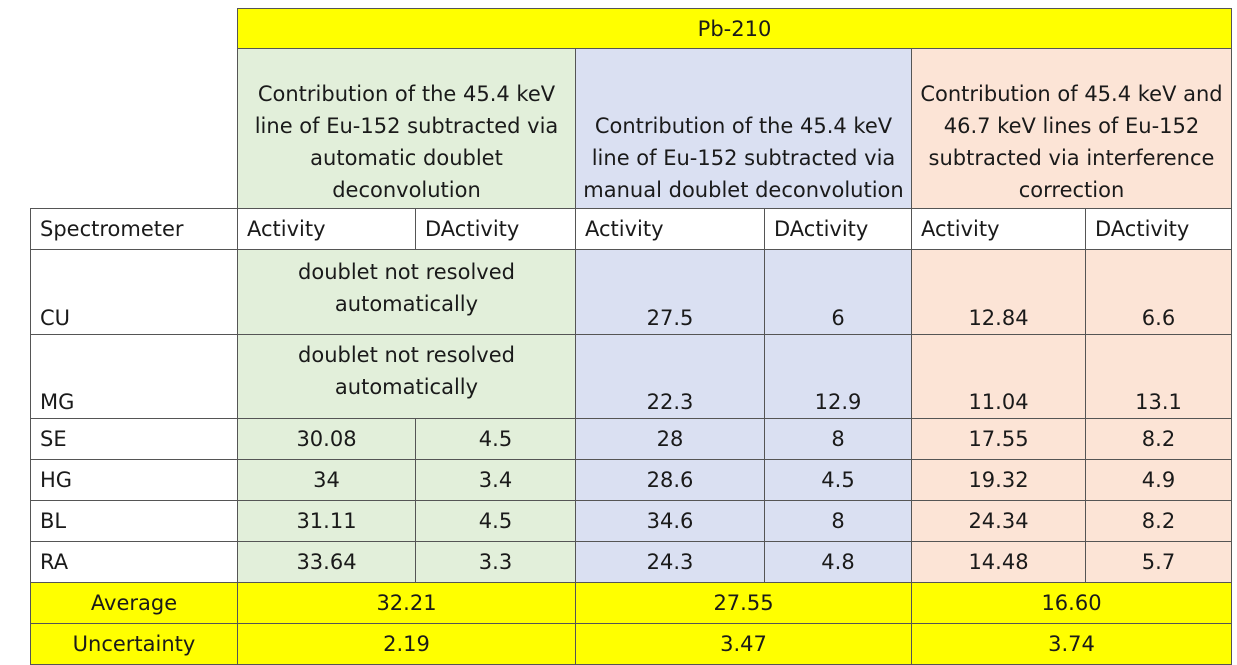 This screenshot has height=665, width=1237. Describe the element at coordinates (134, 229) in the screenshot. I see `spectrometer-header: Spectrometer` at that location.